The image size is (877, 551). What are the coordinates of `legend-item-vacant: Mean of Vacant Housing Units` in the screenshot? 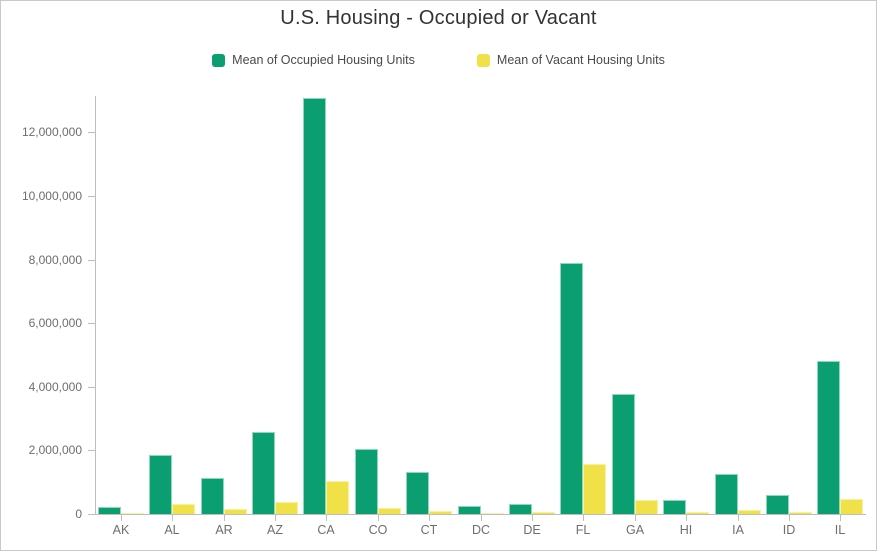 It's located at (570, 60).